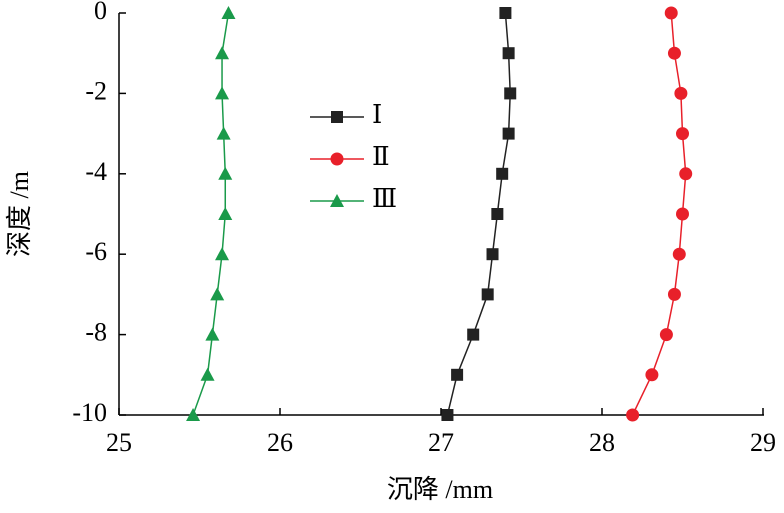  What do you see at coordinates (96, 251) in the screenshot?
I see `y-tick-label: -6` at bounding box center [96, 251].